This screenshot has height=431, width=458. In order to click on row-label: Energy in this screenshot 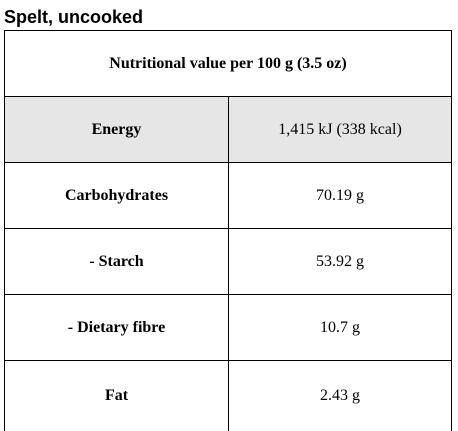, I will do `click(117, 129)`.